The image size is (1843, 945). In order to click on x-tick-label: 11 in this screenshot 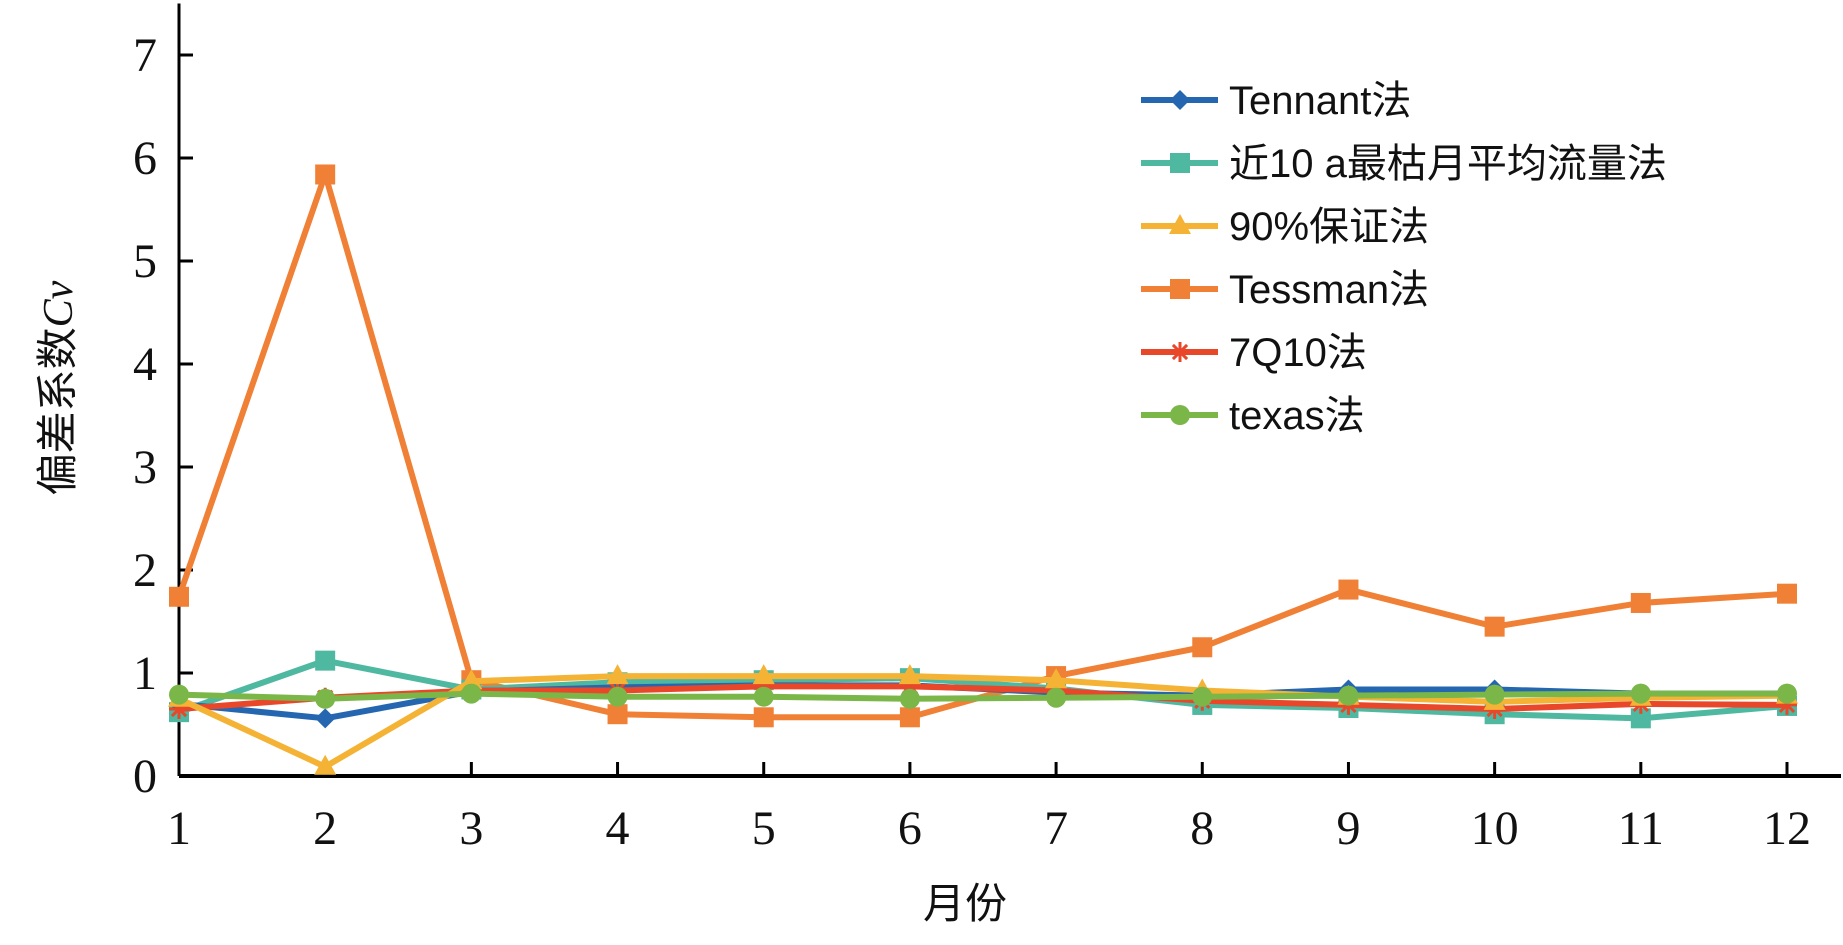, I will do `click(1641, 828)`.